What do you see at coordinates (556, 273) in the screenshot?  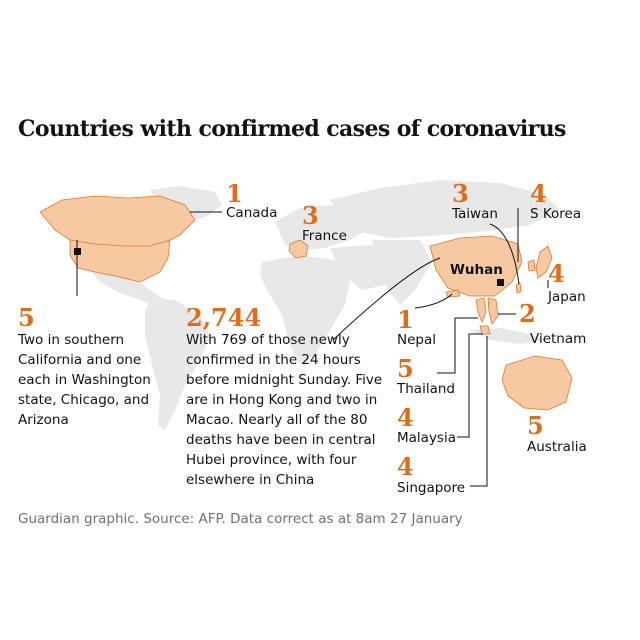 I see `count-japan: 4` at bounding box center [556, 273].